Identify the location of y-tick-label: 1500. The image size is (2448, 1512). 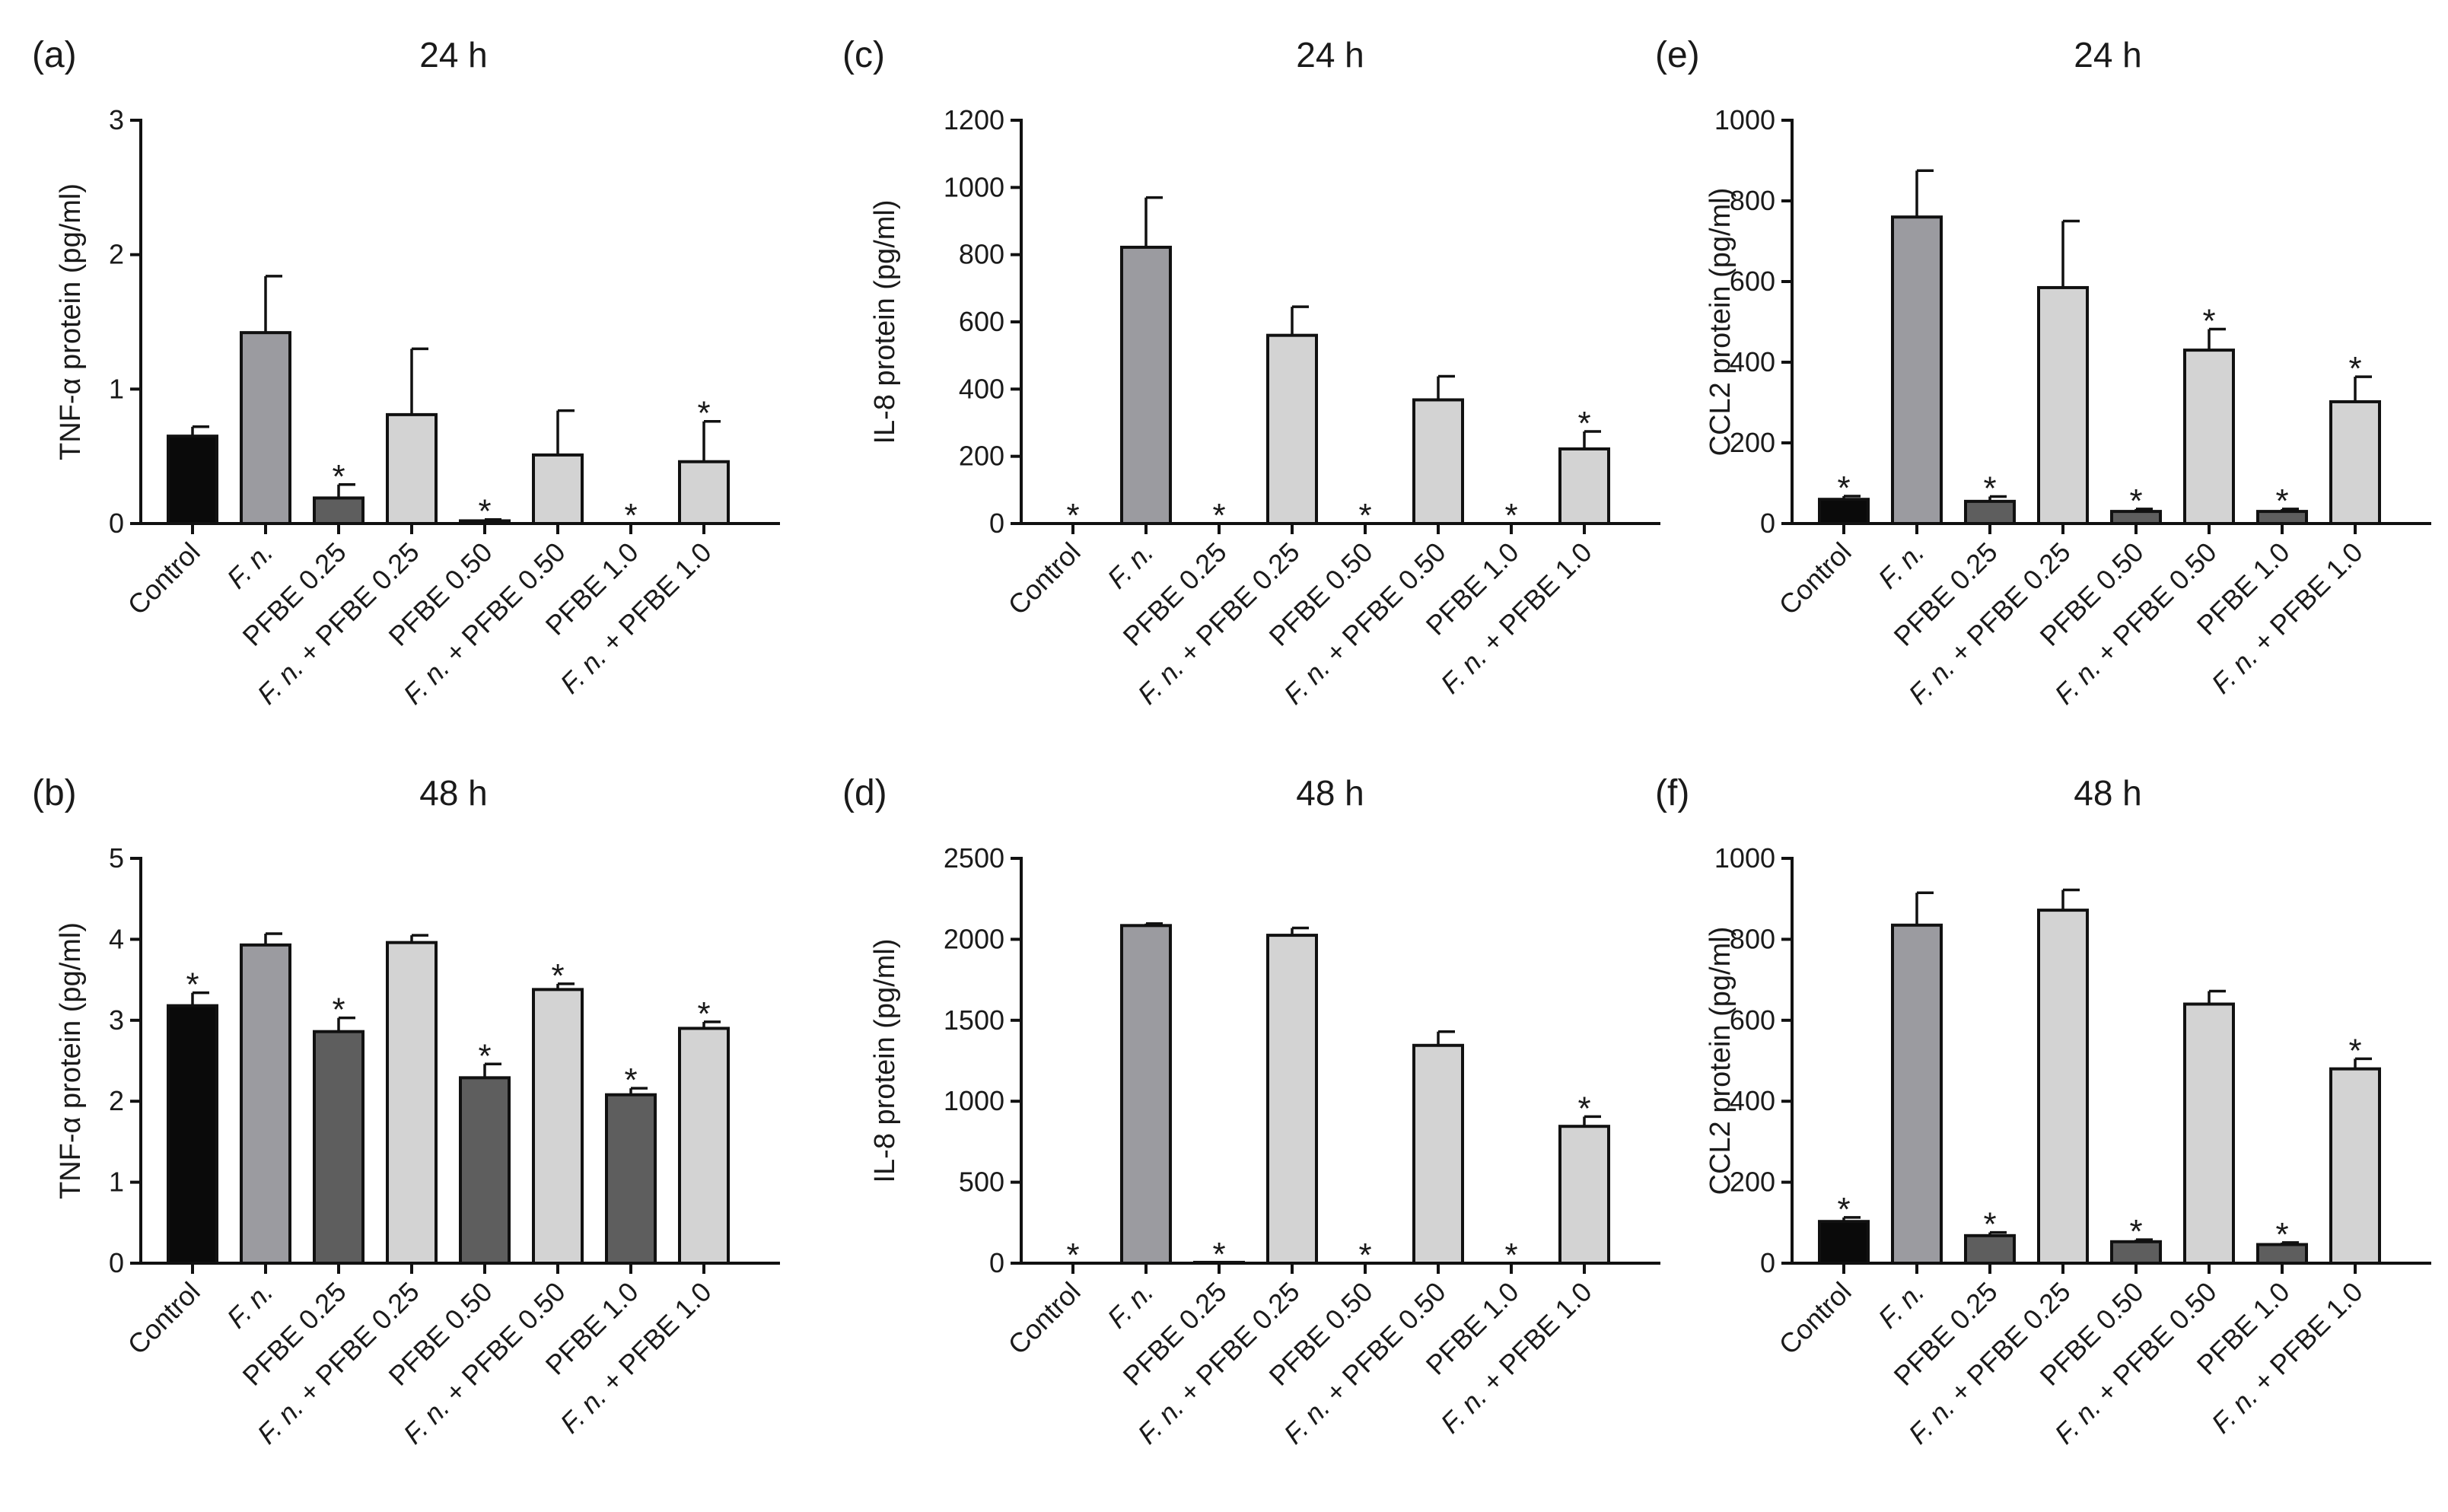
(974, 1020).